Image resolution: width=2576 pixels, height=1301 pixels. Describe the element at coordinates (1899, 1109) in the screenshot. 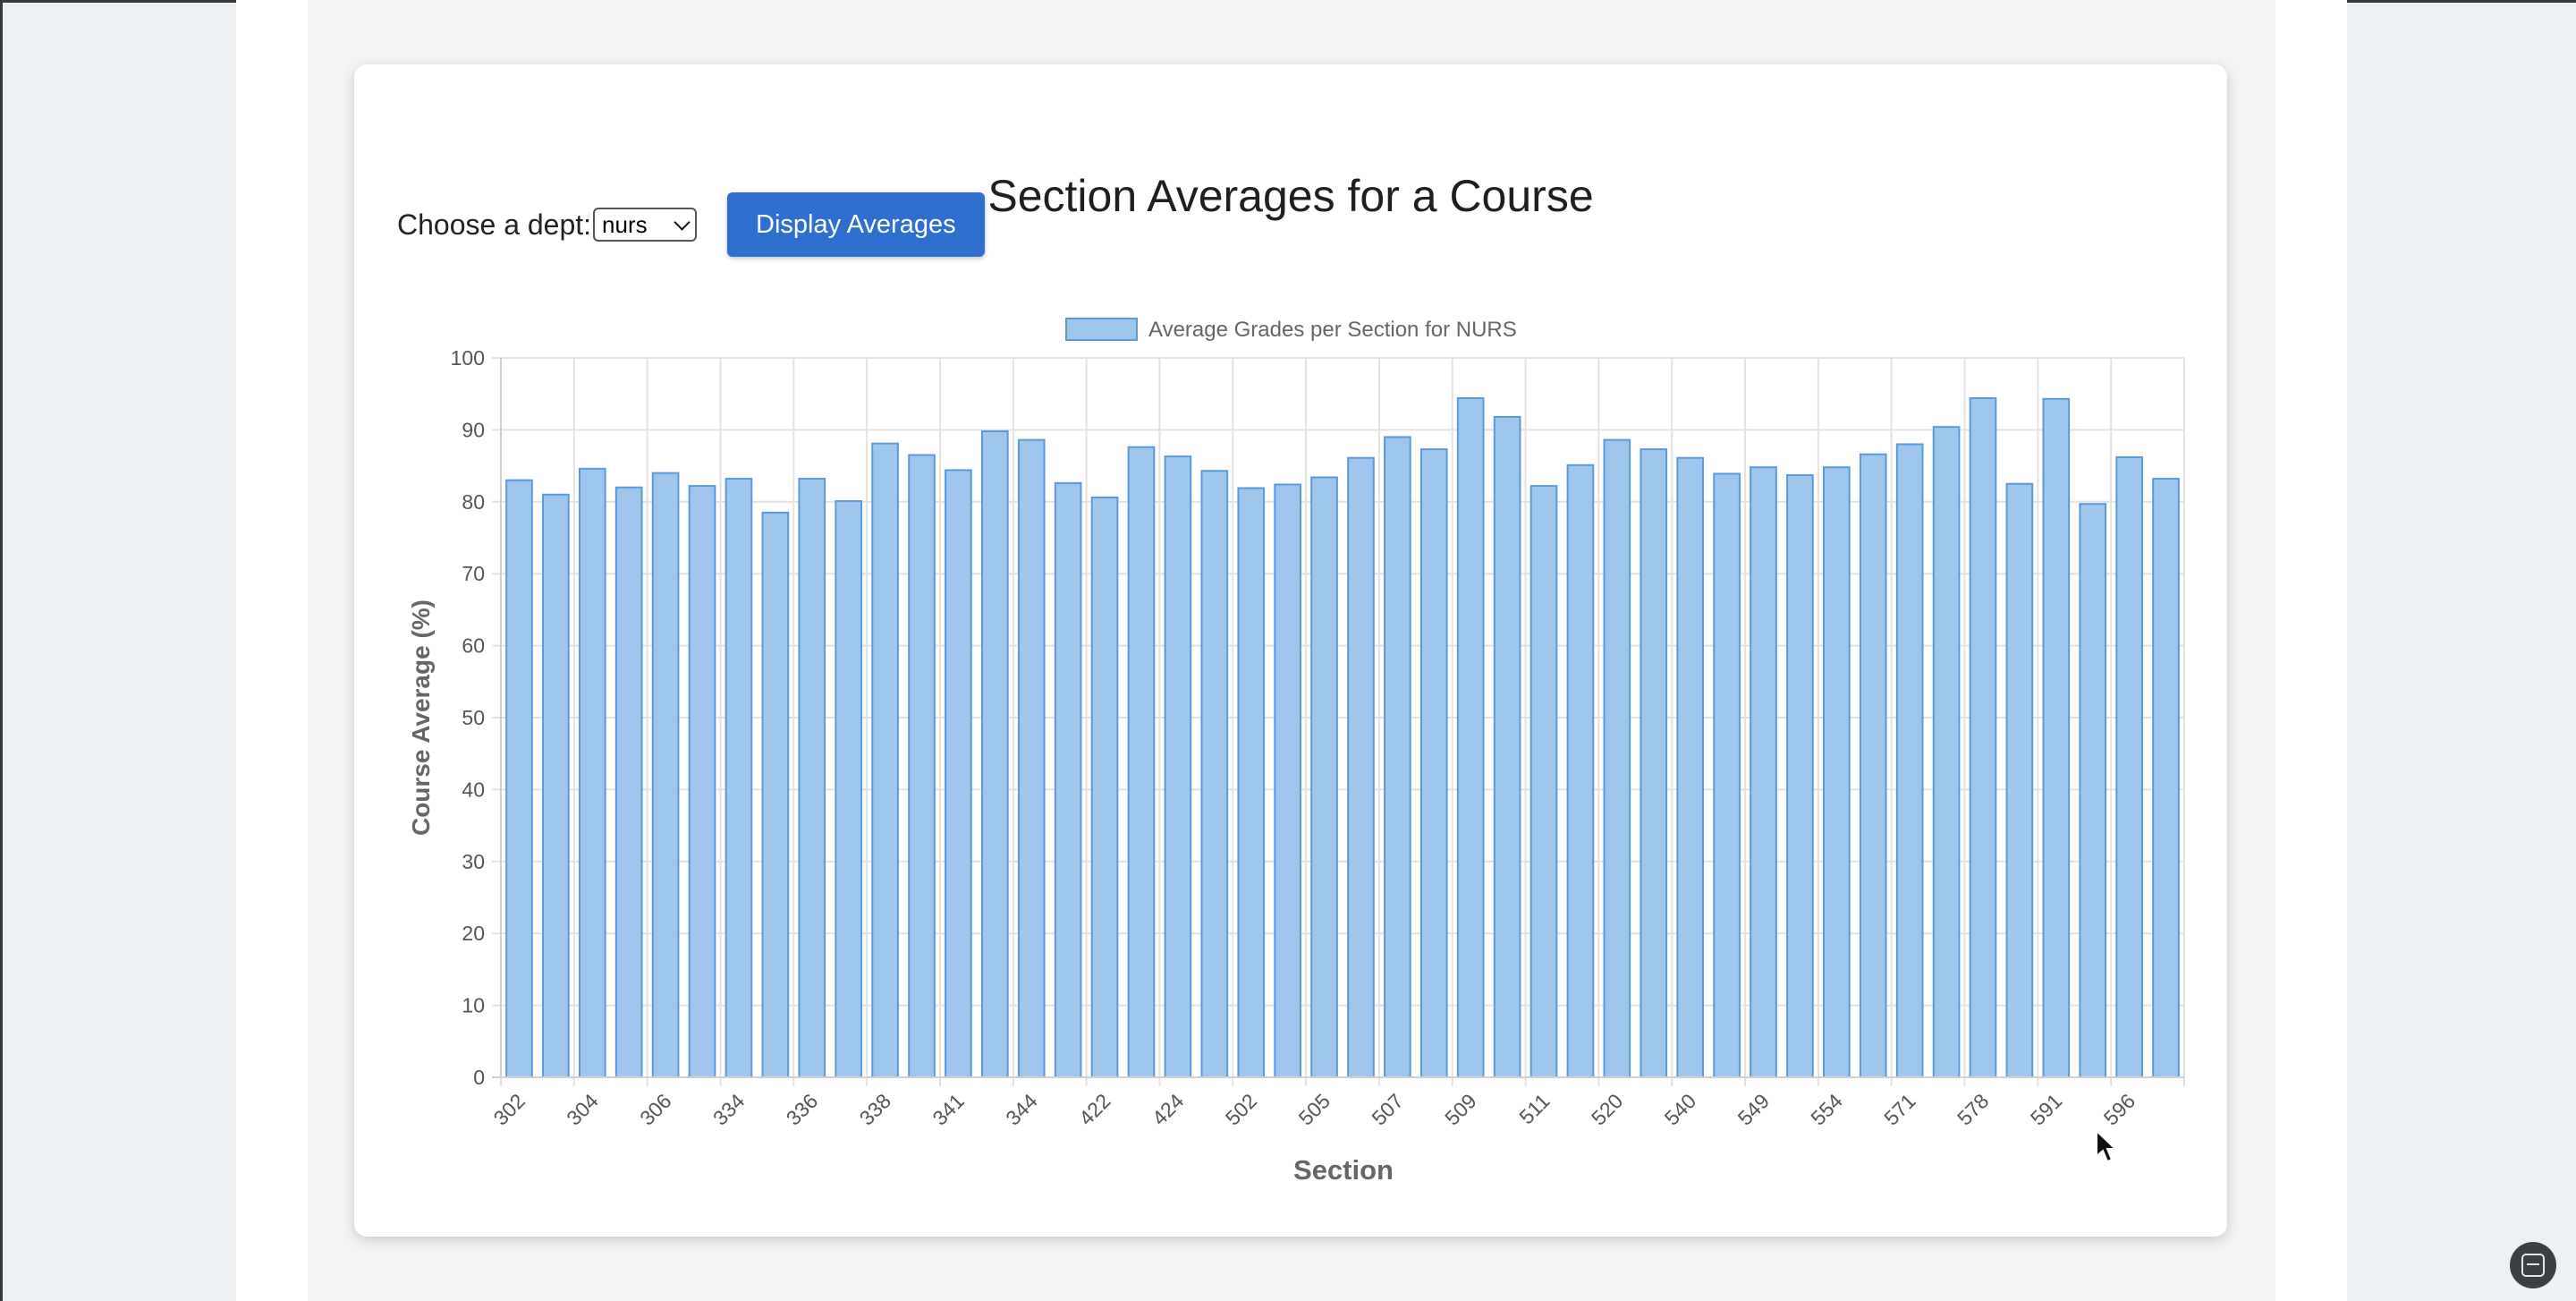

I see `x-tick-label: 571` at that location.